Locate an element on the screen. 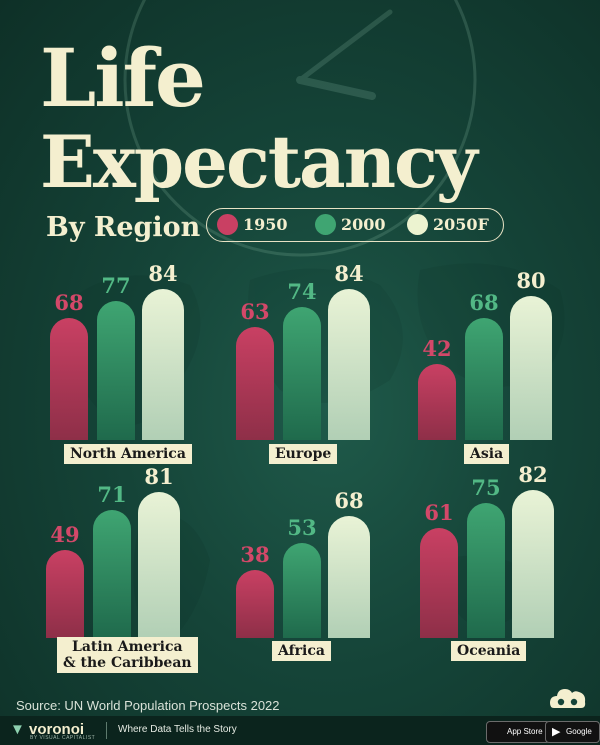 Image resolution: width=600 pixels, height=745 pixels. value-label-north-america-2000: 77 is located at coordinates (116, 286).